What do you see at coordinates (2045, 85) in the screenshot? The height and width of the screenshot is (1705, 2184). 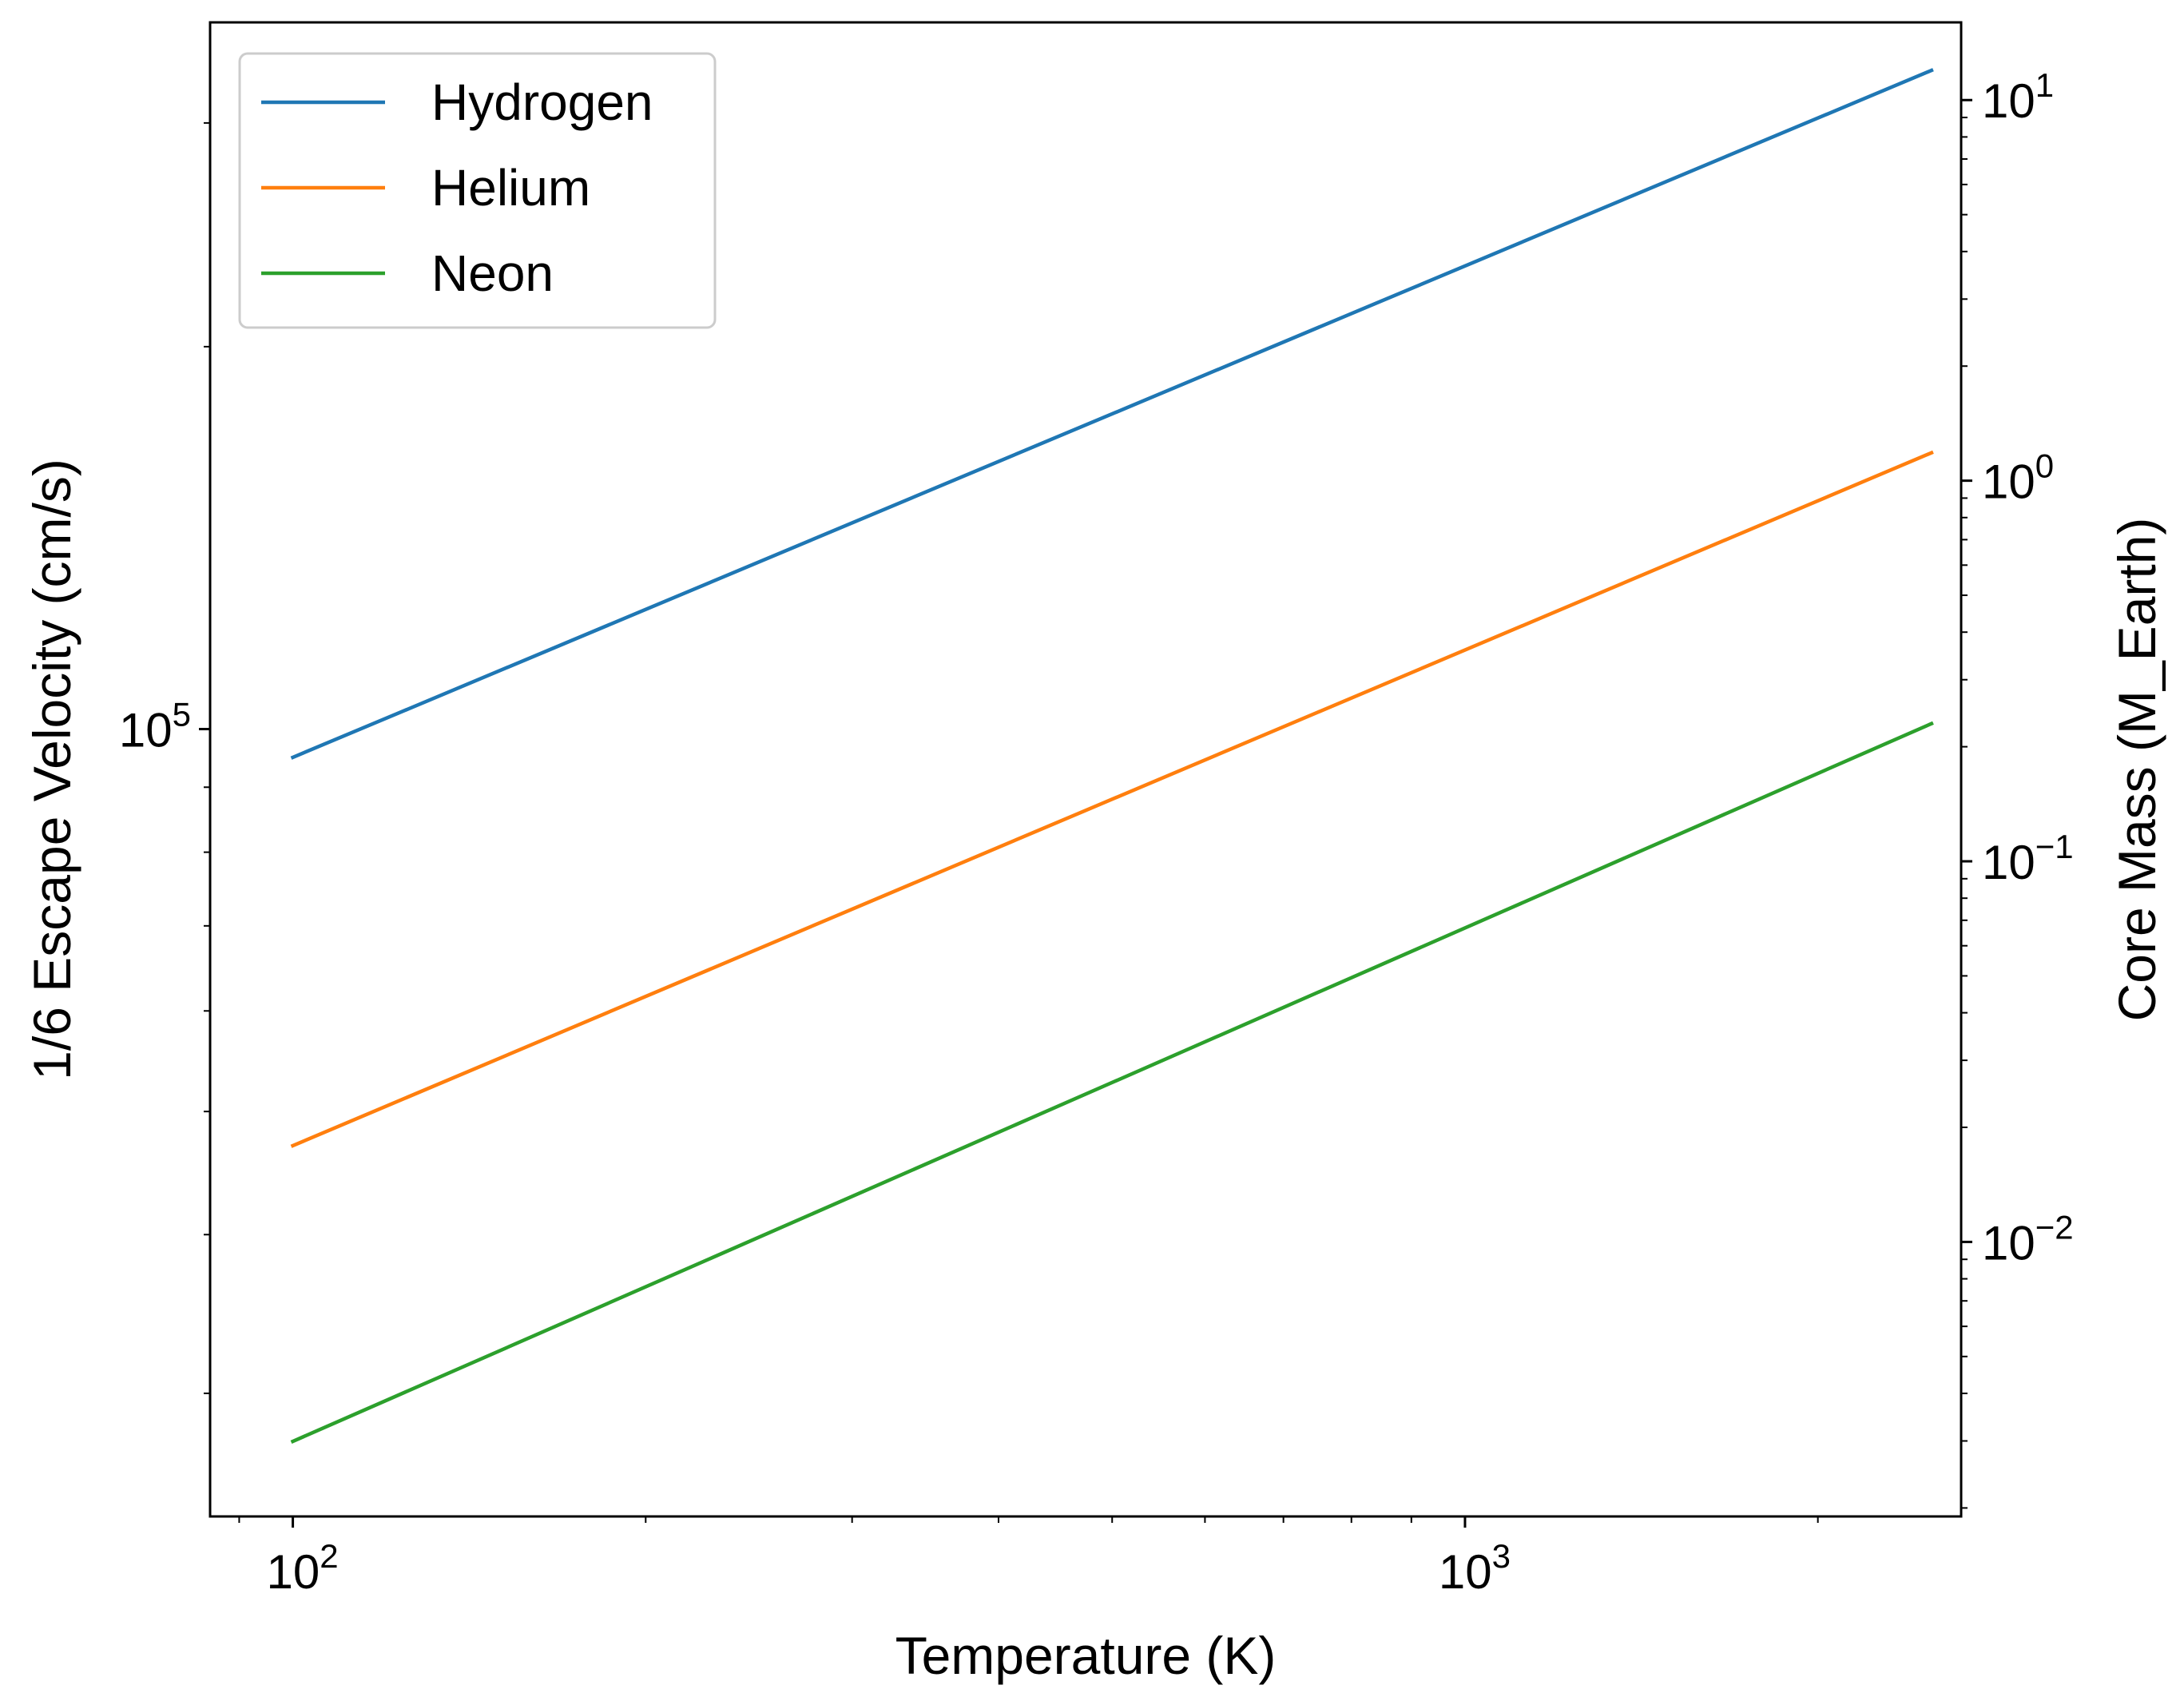 I see `y-right-tick-exponent: 1` at bounding box center [2045, 85].